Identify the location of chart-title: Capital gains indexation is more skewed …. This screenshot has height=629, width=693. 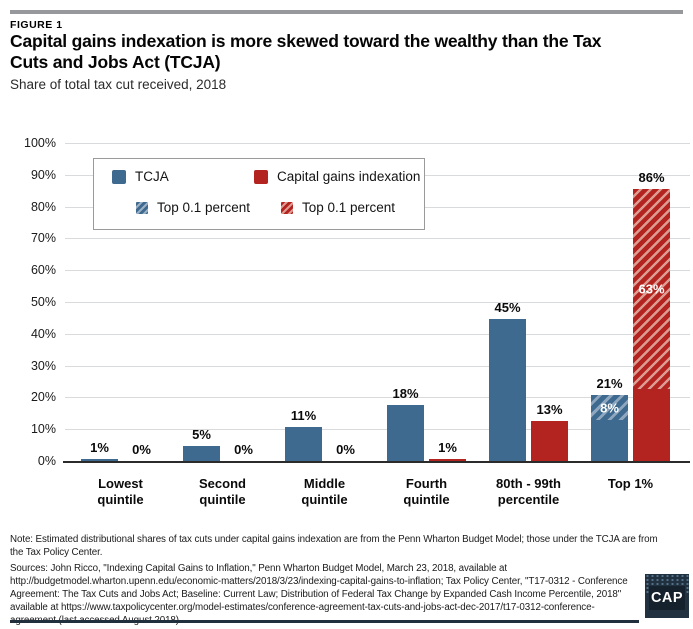
(306, 52).